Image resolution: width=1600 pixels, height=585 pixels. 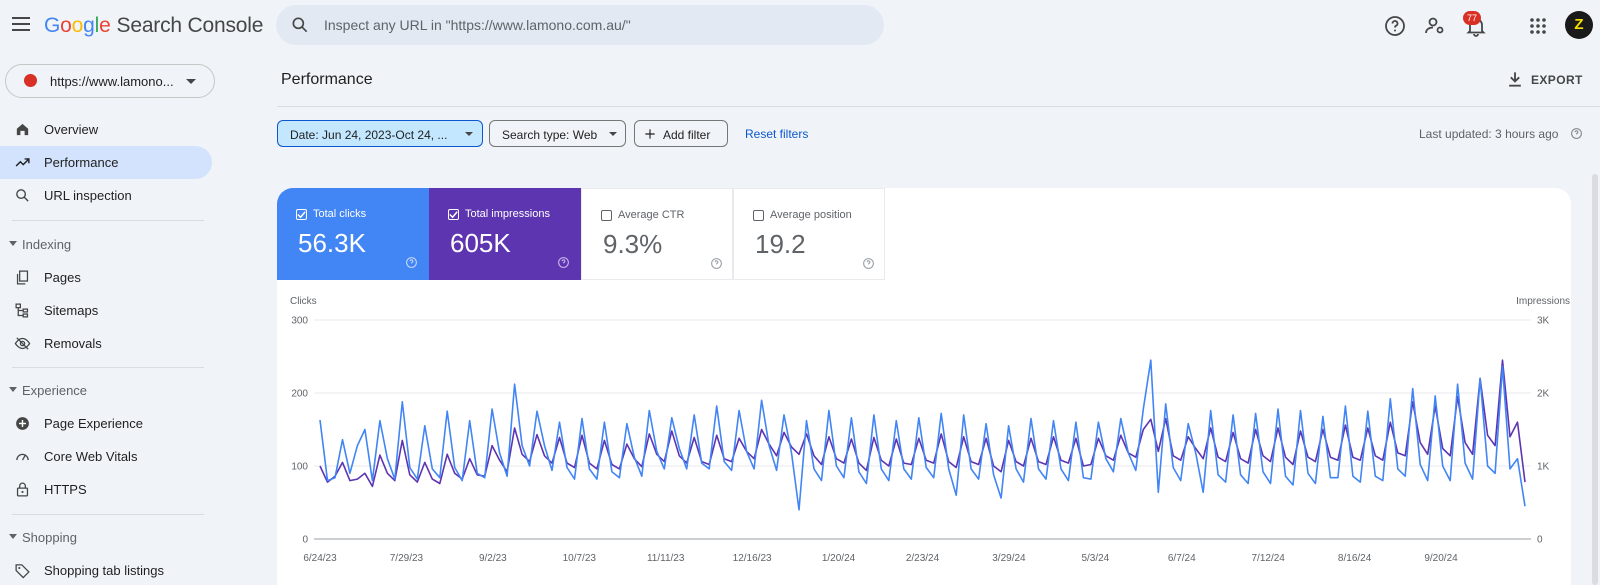 I want to click on logo-letter: o, so click(x=77, y=25).